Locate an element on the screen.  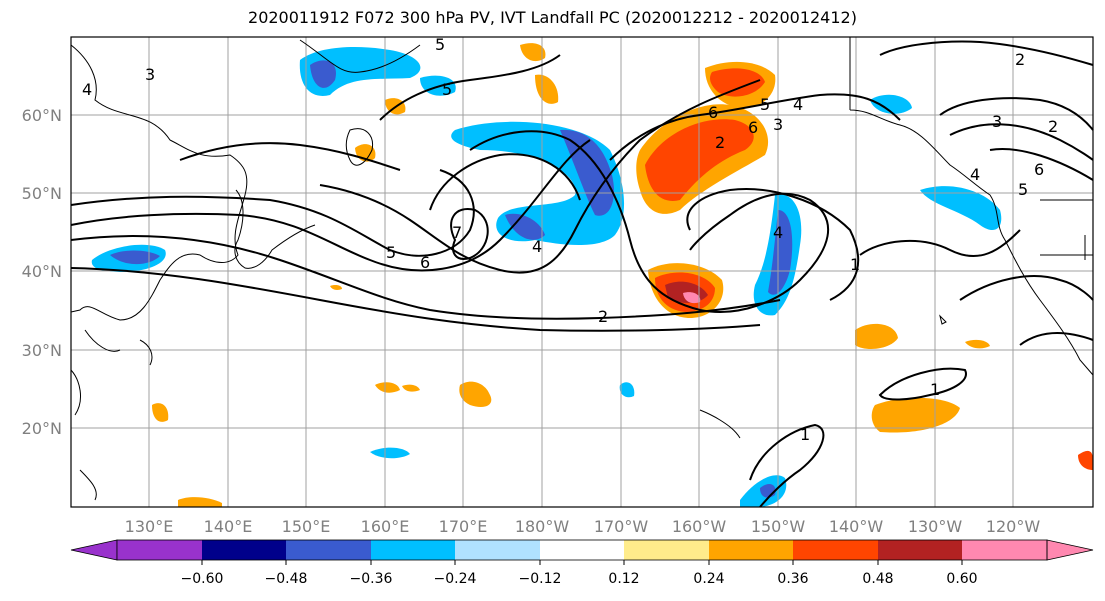
colorbar-tick: −0.24 is located at coordinates (455, 579).